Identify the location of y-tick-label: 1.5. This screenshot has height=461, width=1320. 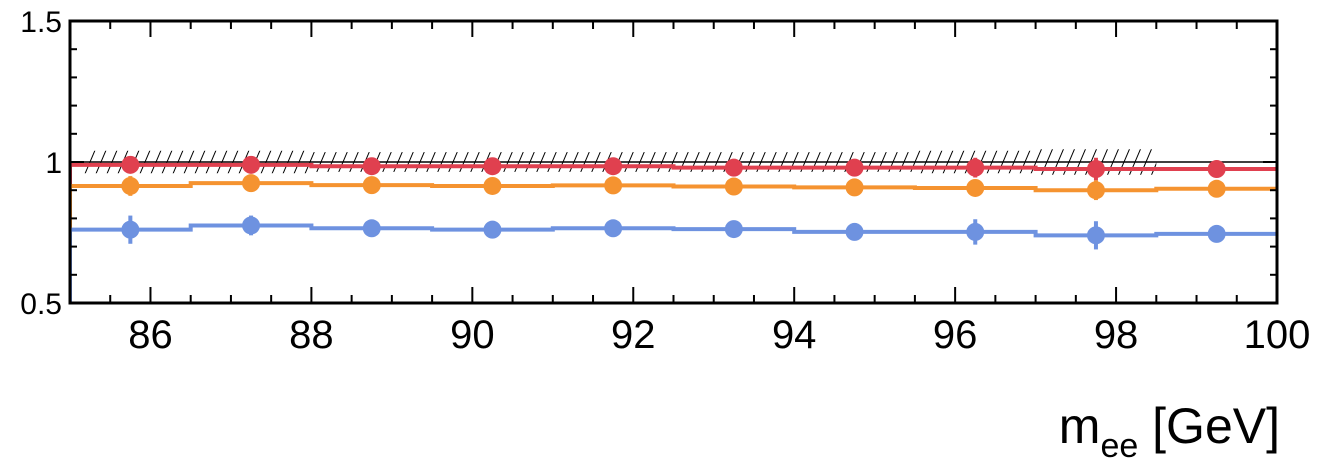
(41, 22).